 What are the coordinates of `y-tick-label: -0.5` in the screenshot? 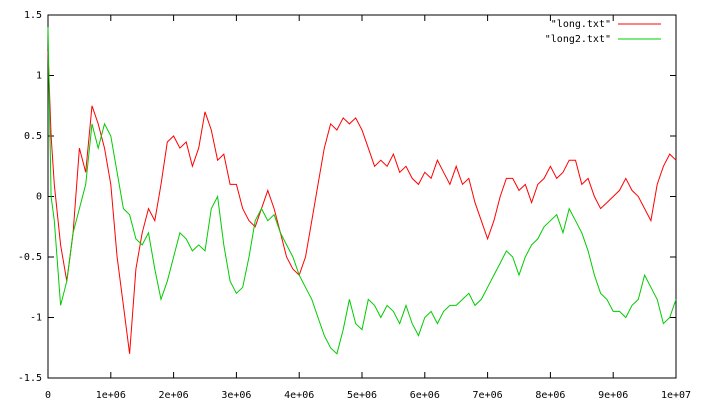 It's located at (30, 257).